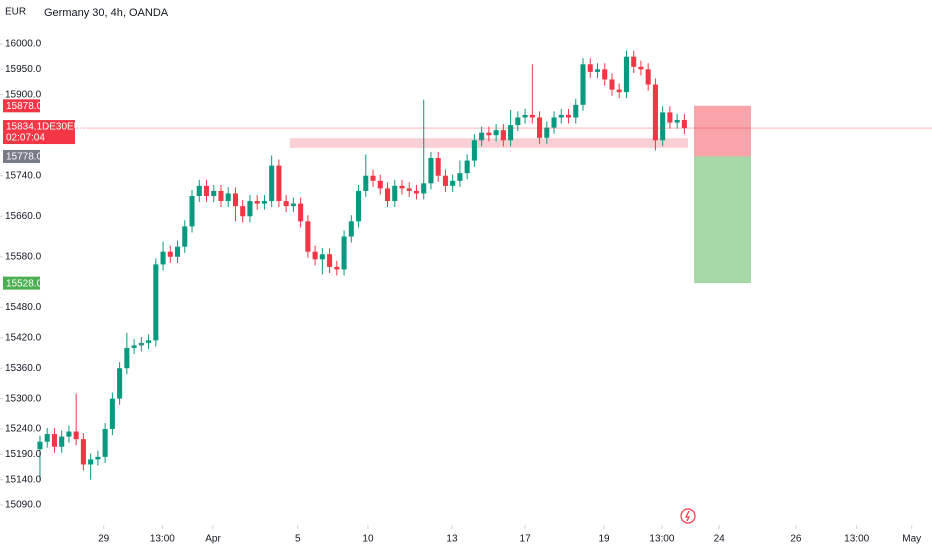 This screenshot has width=932, height=550. Describe the element at coordinates (604, 539) in the screenshot. I see `x-tick-label: 19` at that location.